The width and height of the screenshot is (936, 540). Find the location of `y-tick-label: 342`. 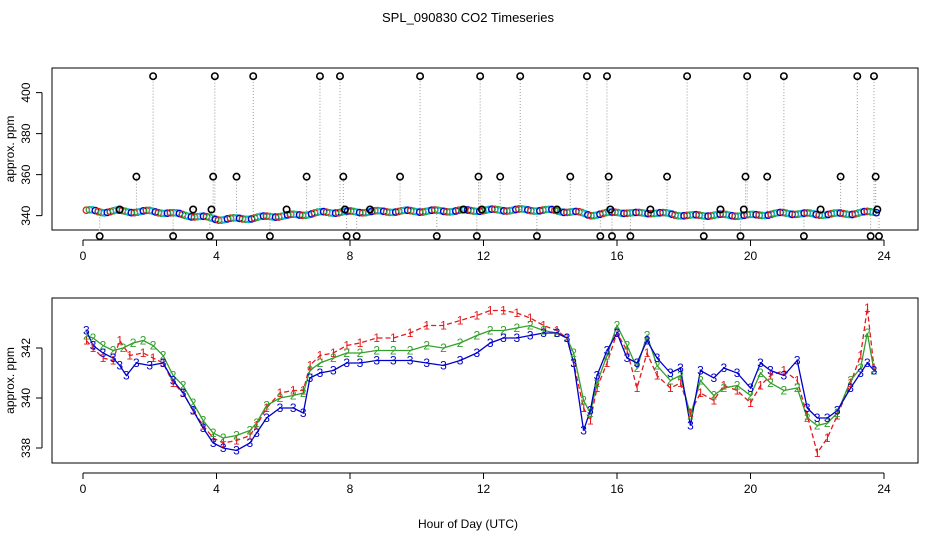

y-tick-label: 342 is located at coordinates (26, 348).